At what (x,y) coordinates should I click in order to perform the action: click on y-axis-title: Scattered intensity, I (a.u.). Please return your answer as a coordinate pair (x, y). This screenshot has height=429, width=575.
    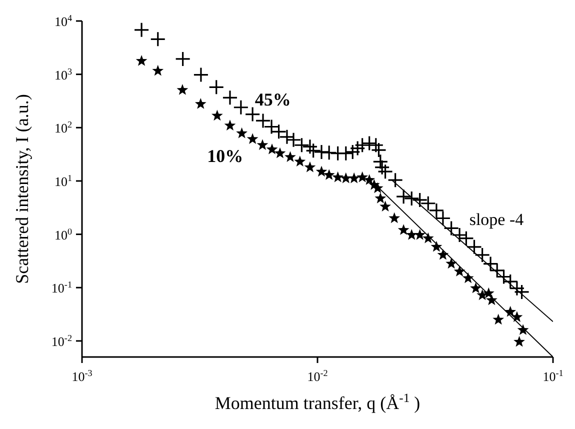
    Looking at the image, I should click on (22, 189).